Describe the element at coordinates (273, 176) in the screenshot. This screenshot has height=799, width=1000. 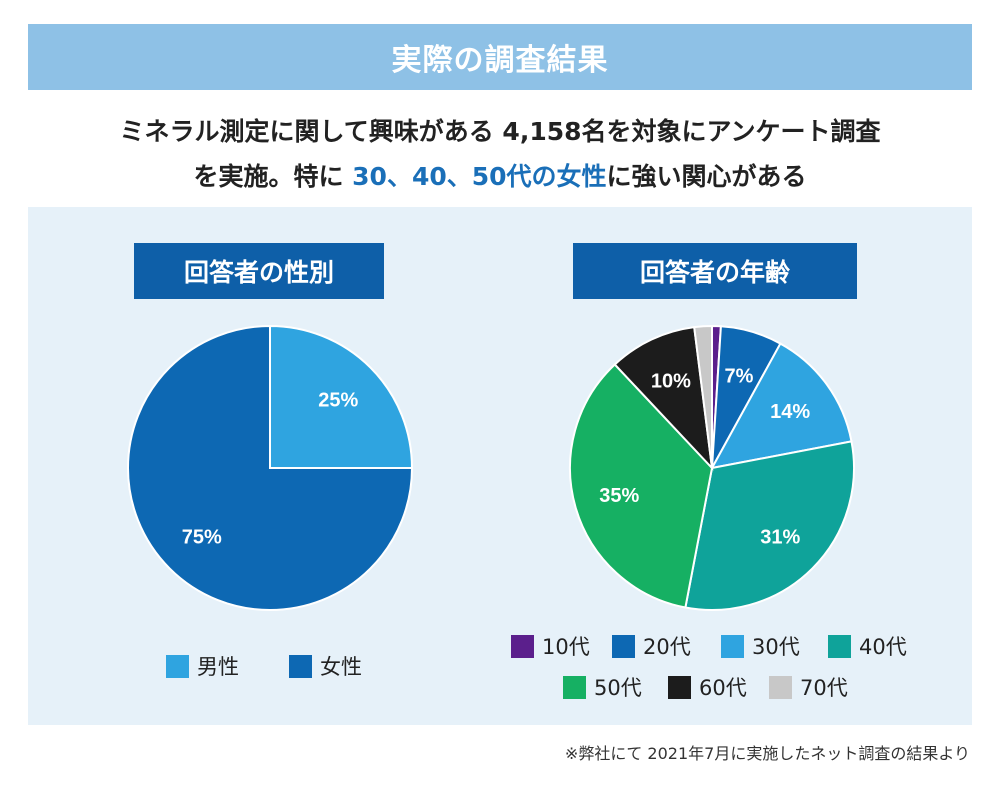
I see `summary-line-2-pre: を実施。特に` at that location.